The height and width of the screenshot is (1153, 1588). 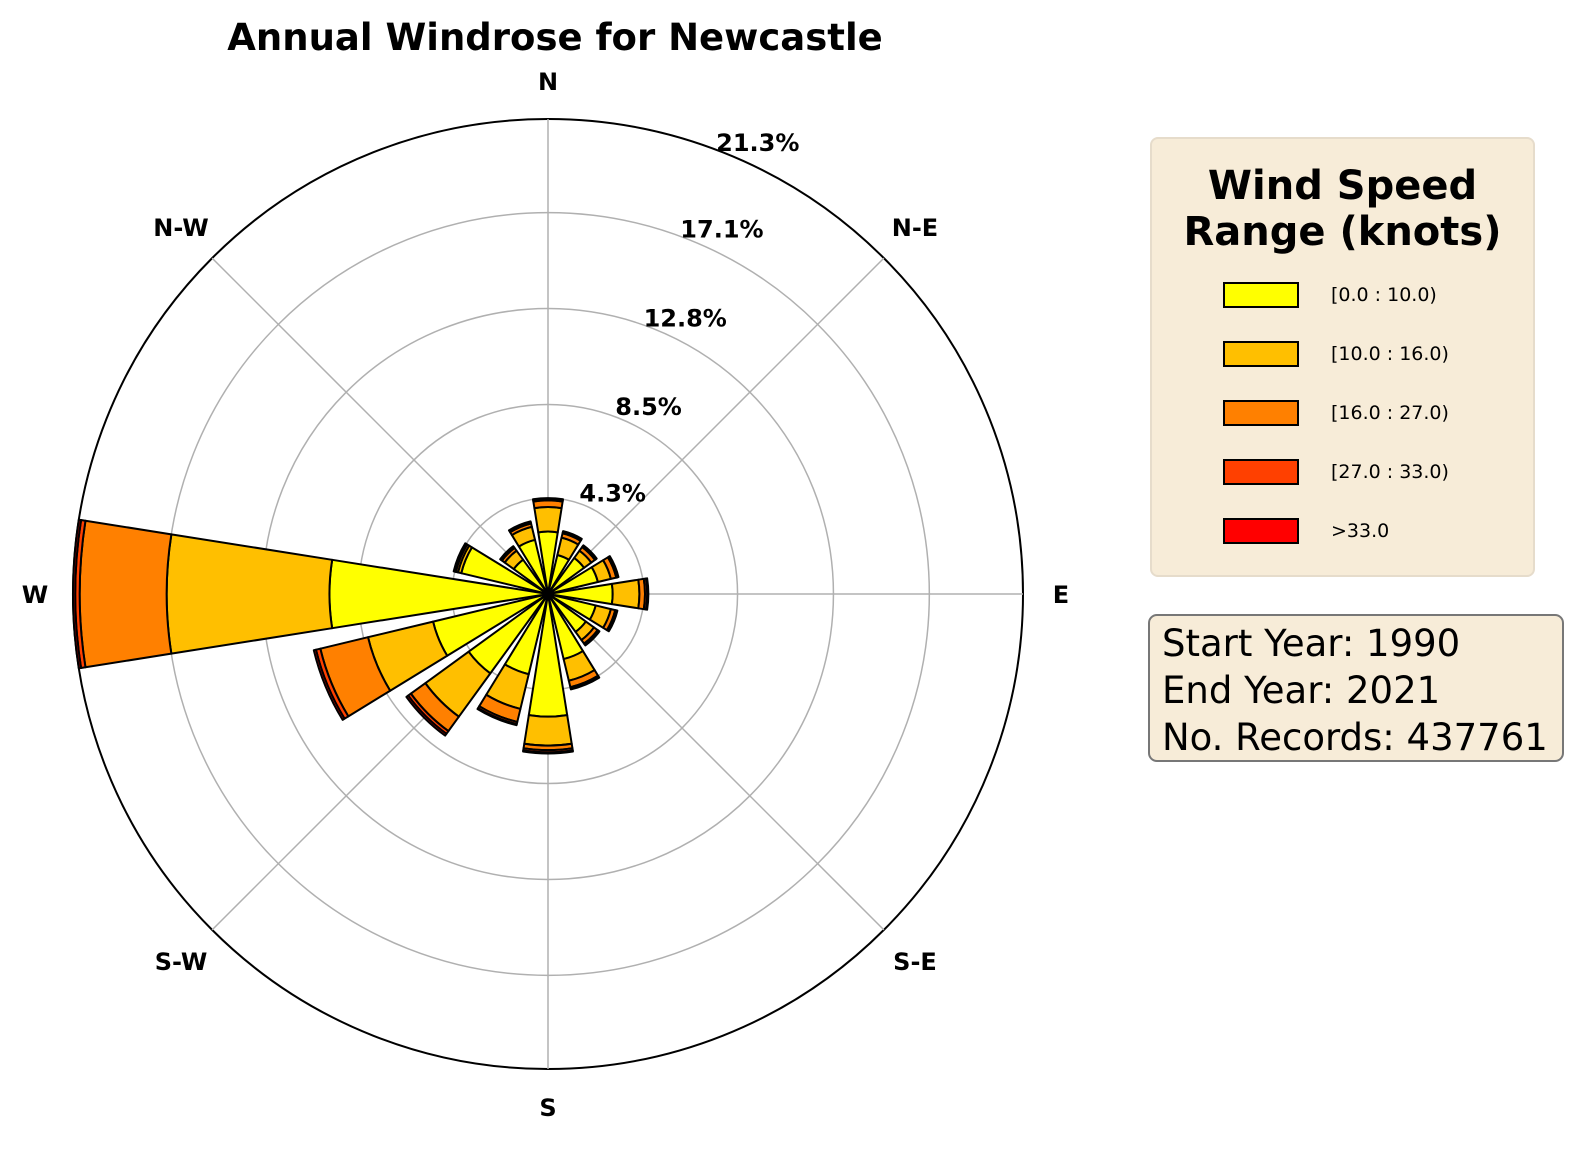 I want to click on records-count-text: No. Records: 437761, so click(x=1355, y=737).